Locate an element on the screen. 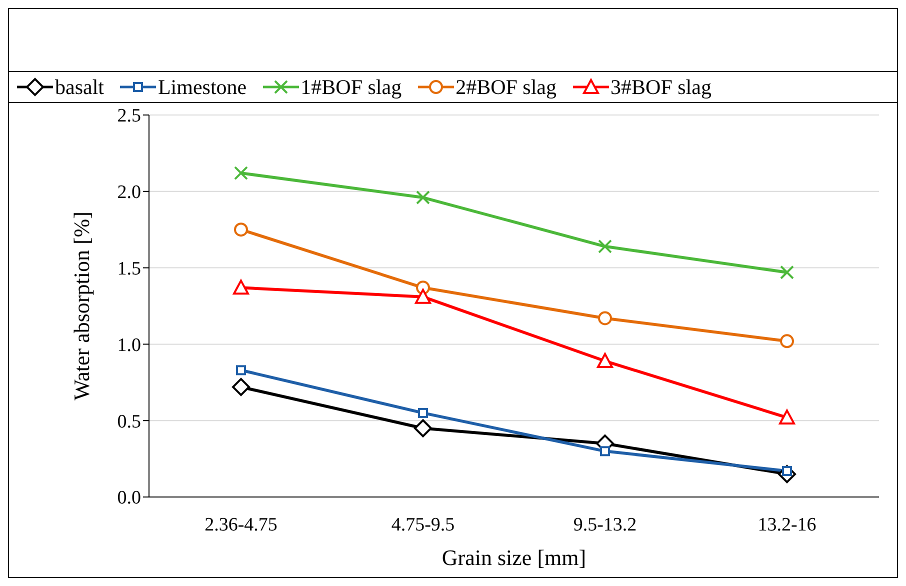 This screenshot has width=906, height=586. y-axis-title: Water absorption [%] is located at coordinates (81, 306).